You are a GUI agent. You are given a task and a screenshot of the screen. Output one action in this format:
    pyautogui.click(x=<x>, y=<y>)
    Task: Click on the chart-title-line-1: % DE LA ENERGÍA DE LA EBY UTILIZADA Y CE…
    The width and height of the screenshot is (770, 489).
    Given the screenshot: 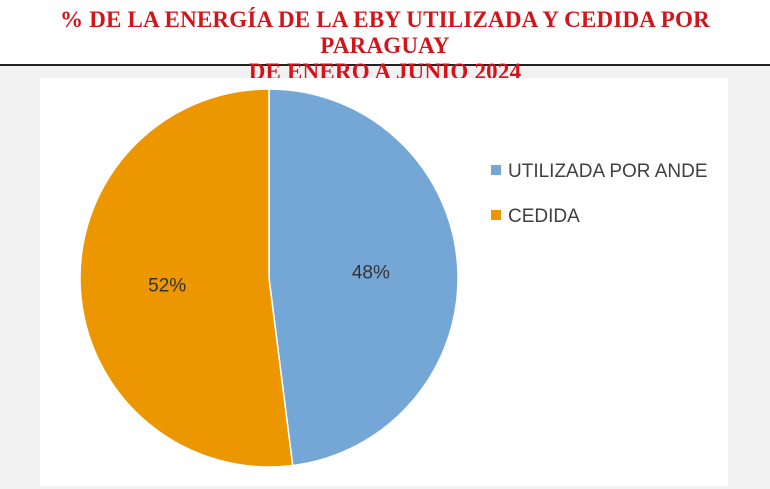 What is the action you would take?
    pyautogui.click(x=385, y=32)
    